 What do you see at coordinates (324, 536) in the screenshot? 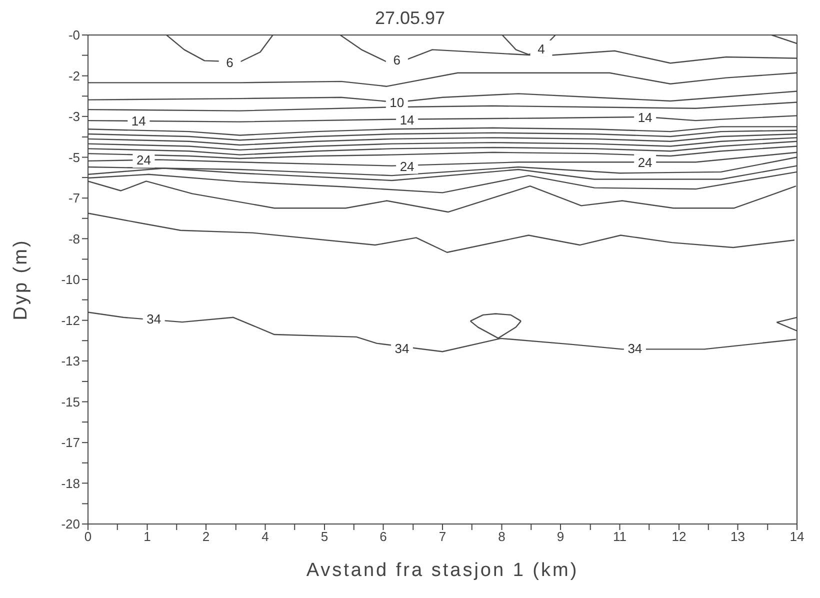
I see `x-tick-label: 5` at bounding box center [324, 536].